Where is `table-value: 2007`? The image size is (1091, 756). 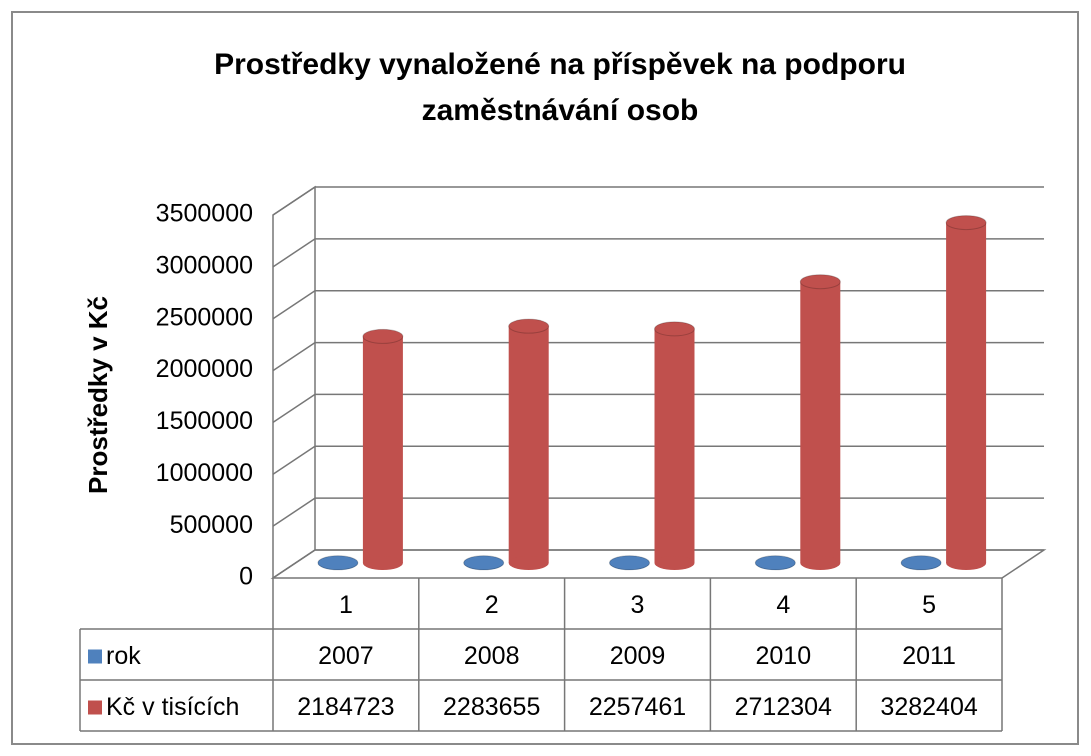 table-value: 2007 is located at coordinates (346, 656).